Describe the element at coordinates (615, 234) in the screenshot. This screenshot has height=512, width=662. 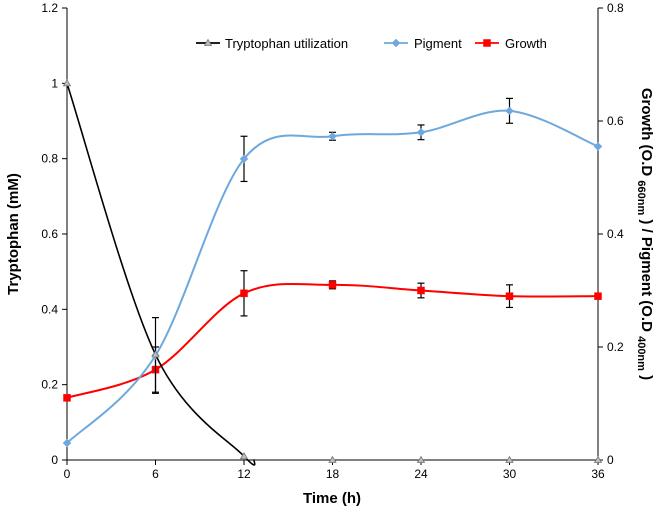
I see `y-right-tick-label: 0.4` at that location.